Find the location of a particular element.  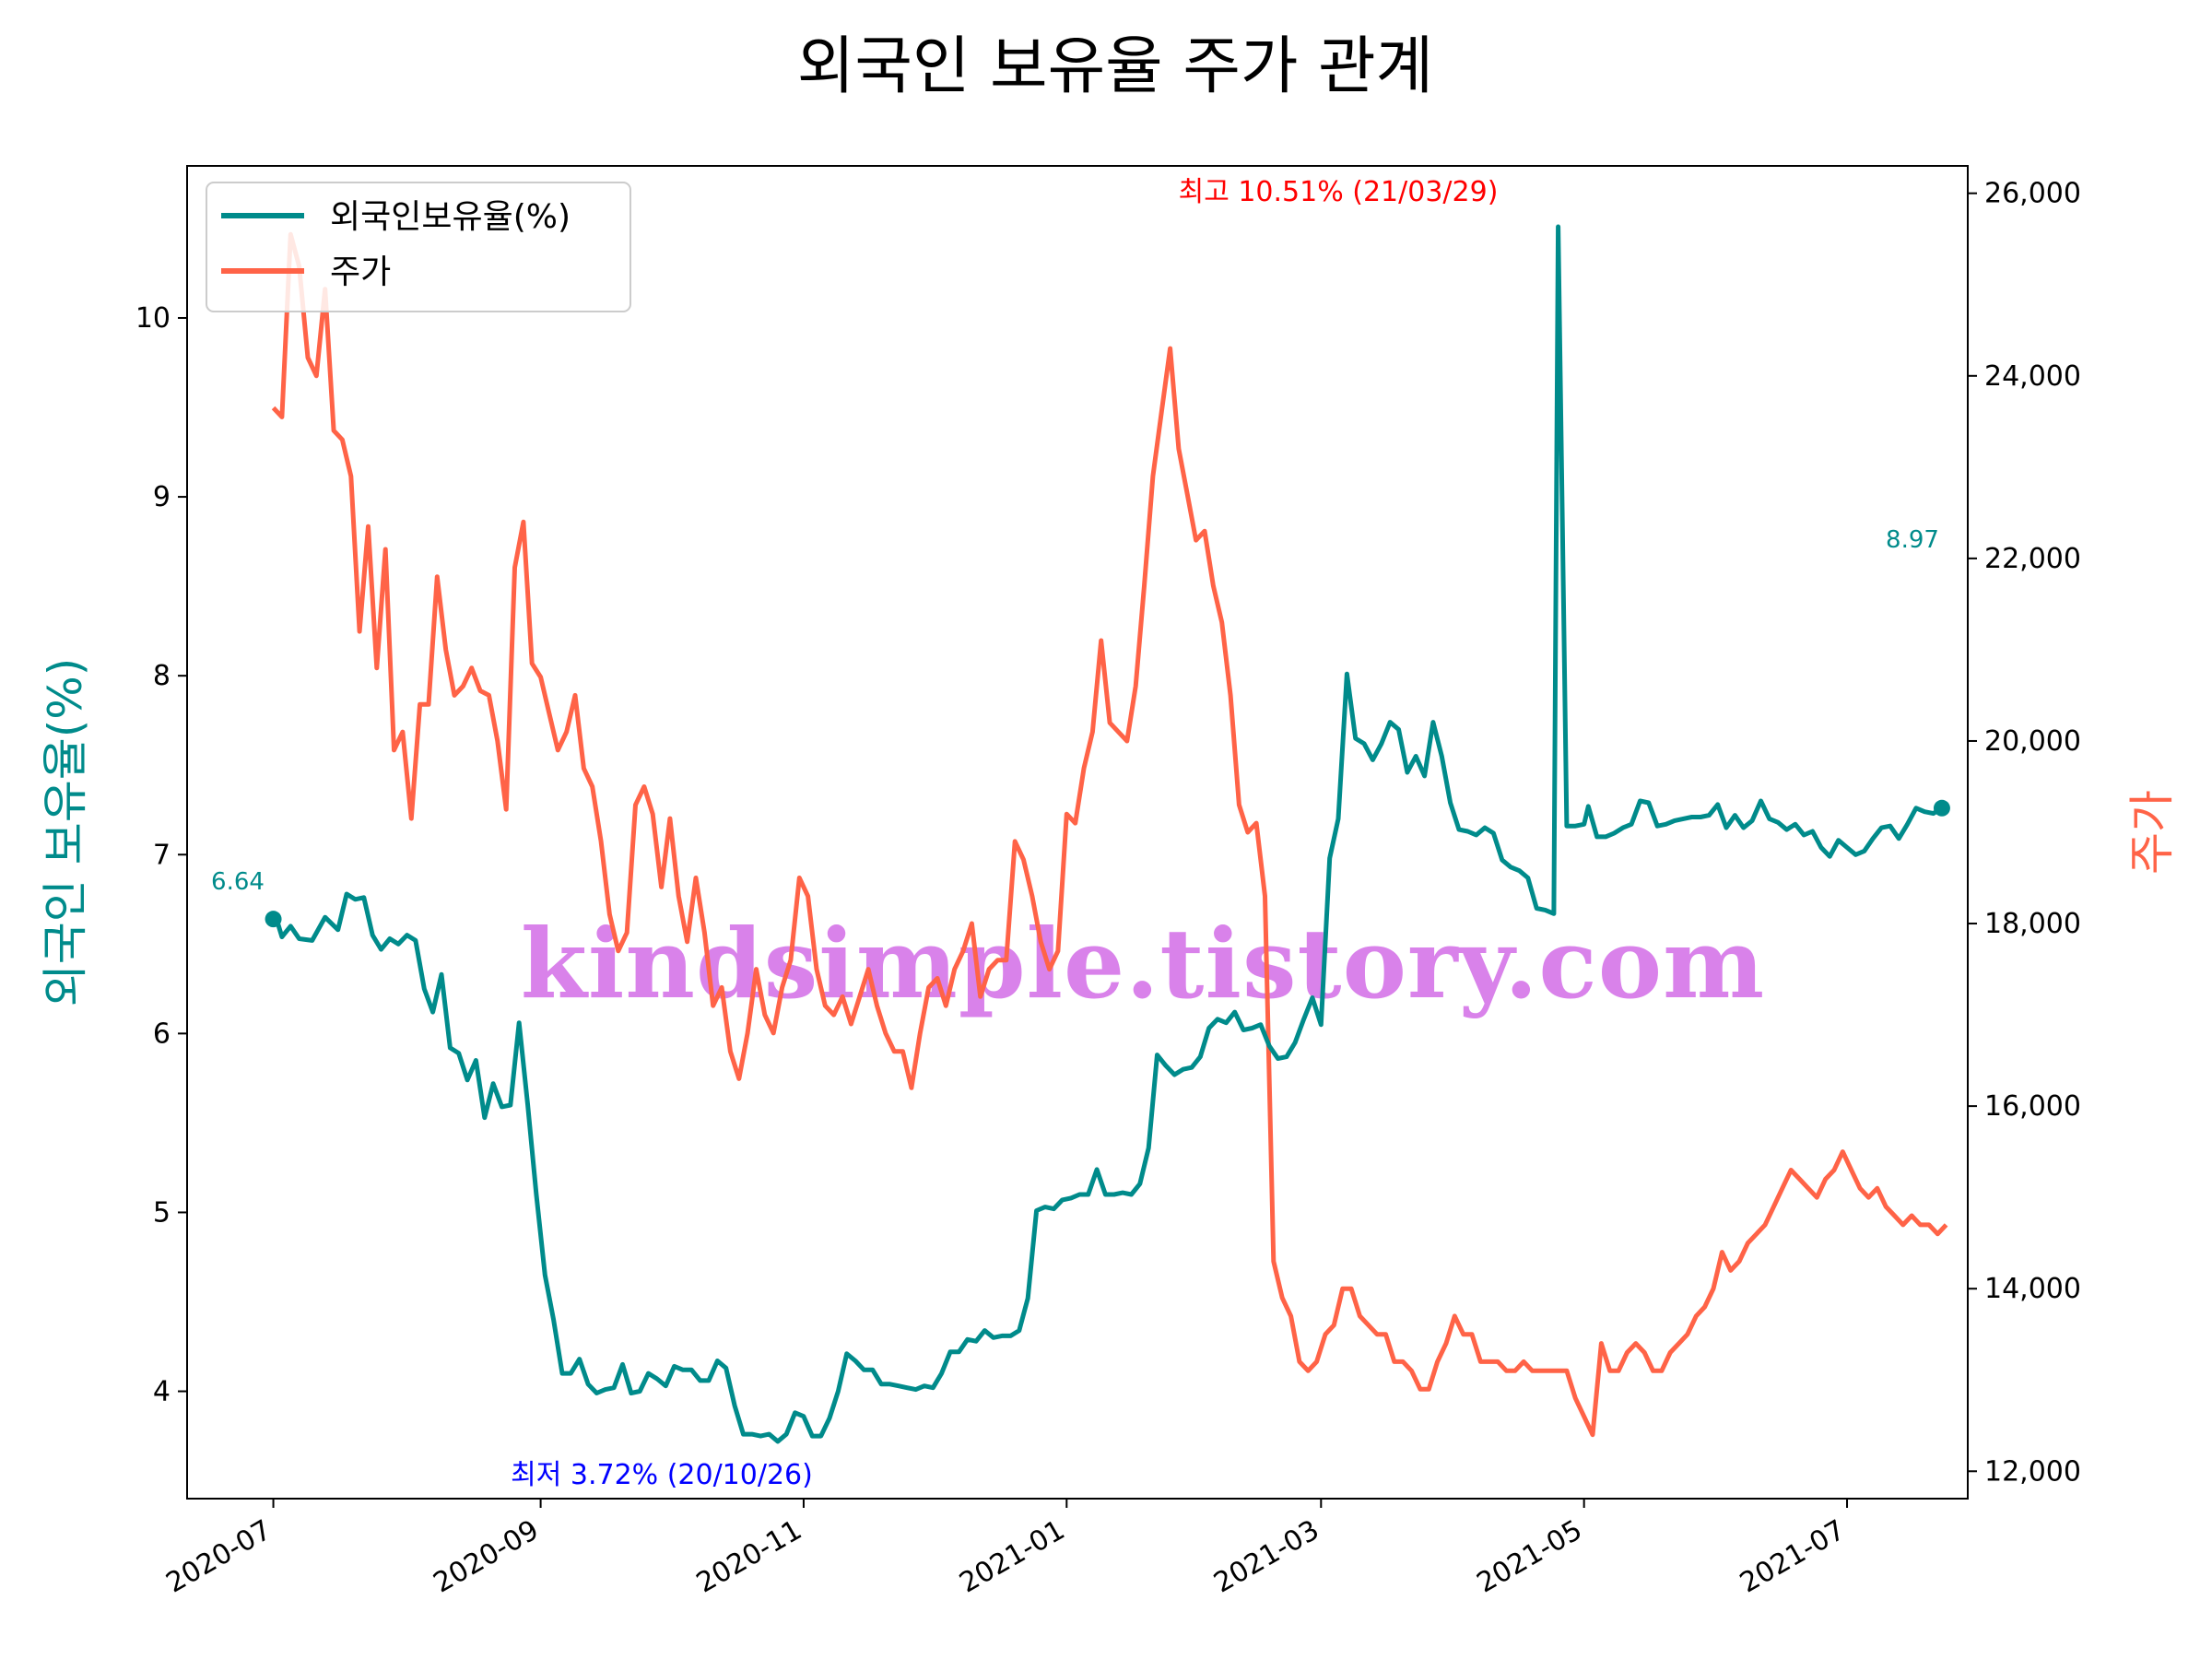

x-tick-label: 2021-07 is located at coordinates (1793, 1557).